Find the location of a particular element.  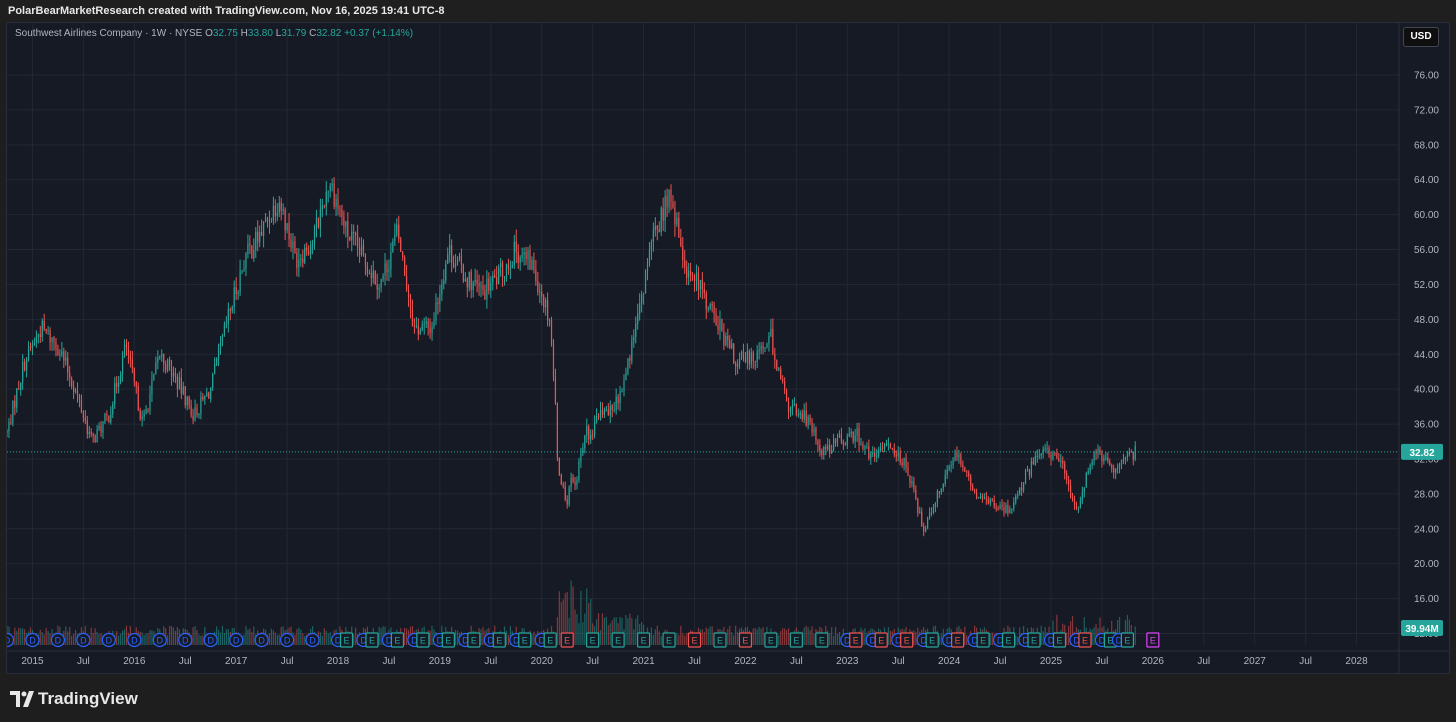

high-label: H is located at coordinates (244, 33).